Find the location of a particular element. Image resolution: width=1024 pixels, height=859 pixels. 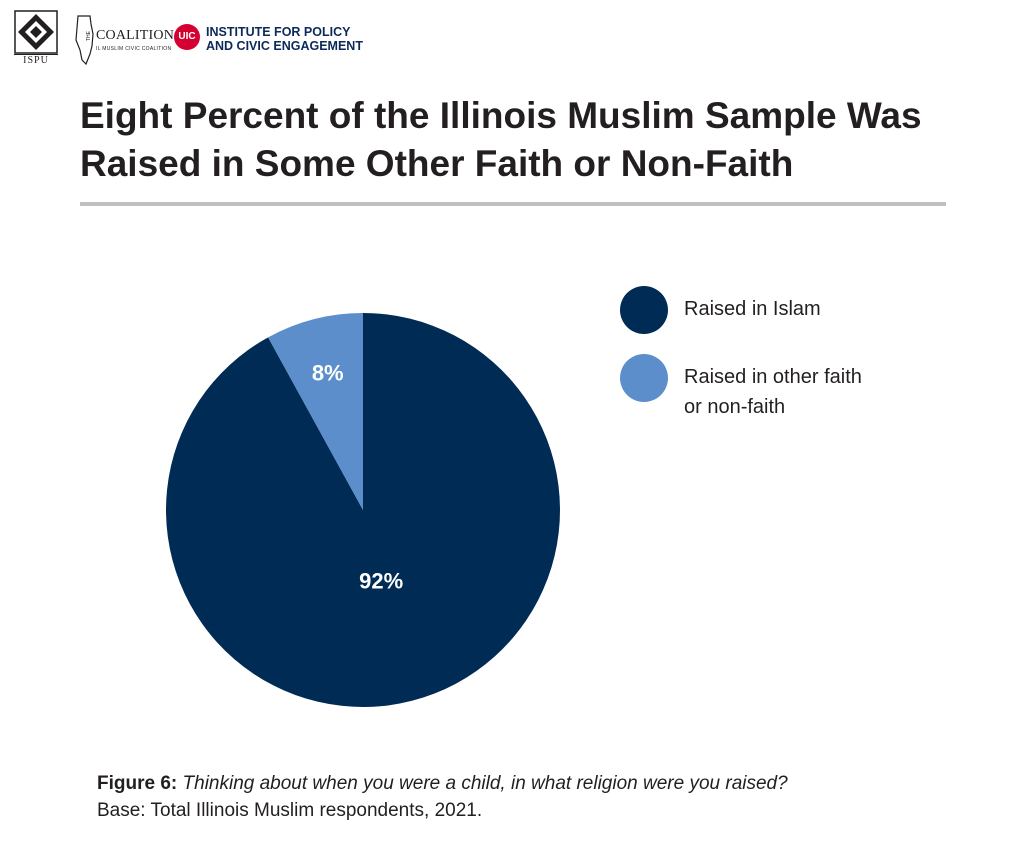

ispu-logo-text: ISPU is located at coordinates (36, 61).